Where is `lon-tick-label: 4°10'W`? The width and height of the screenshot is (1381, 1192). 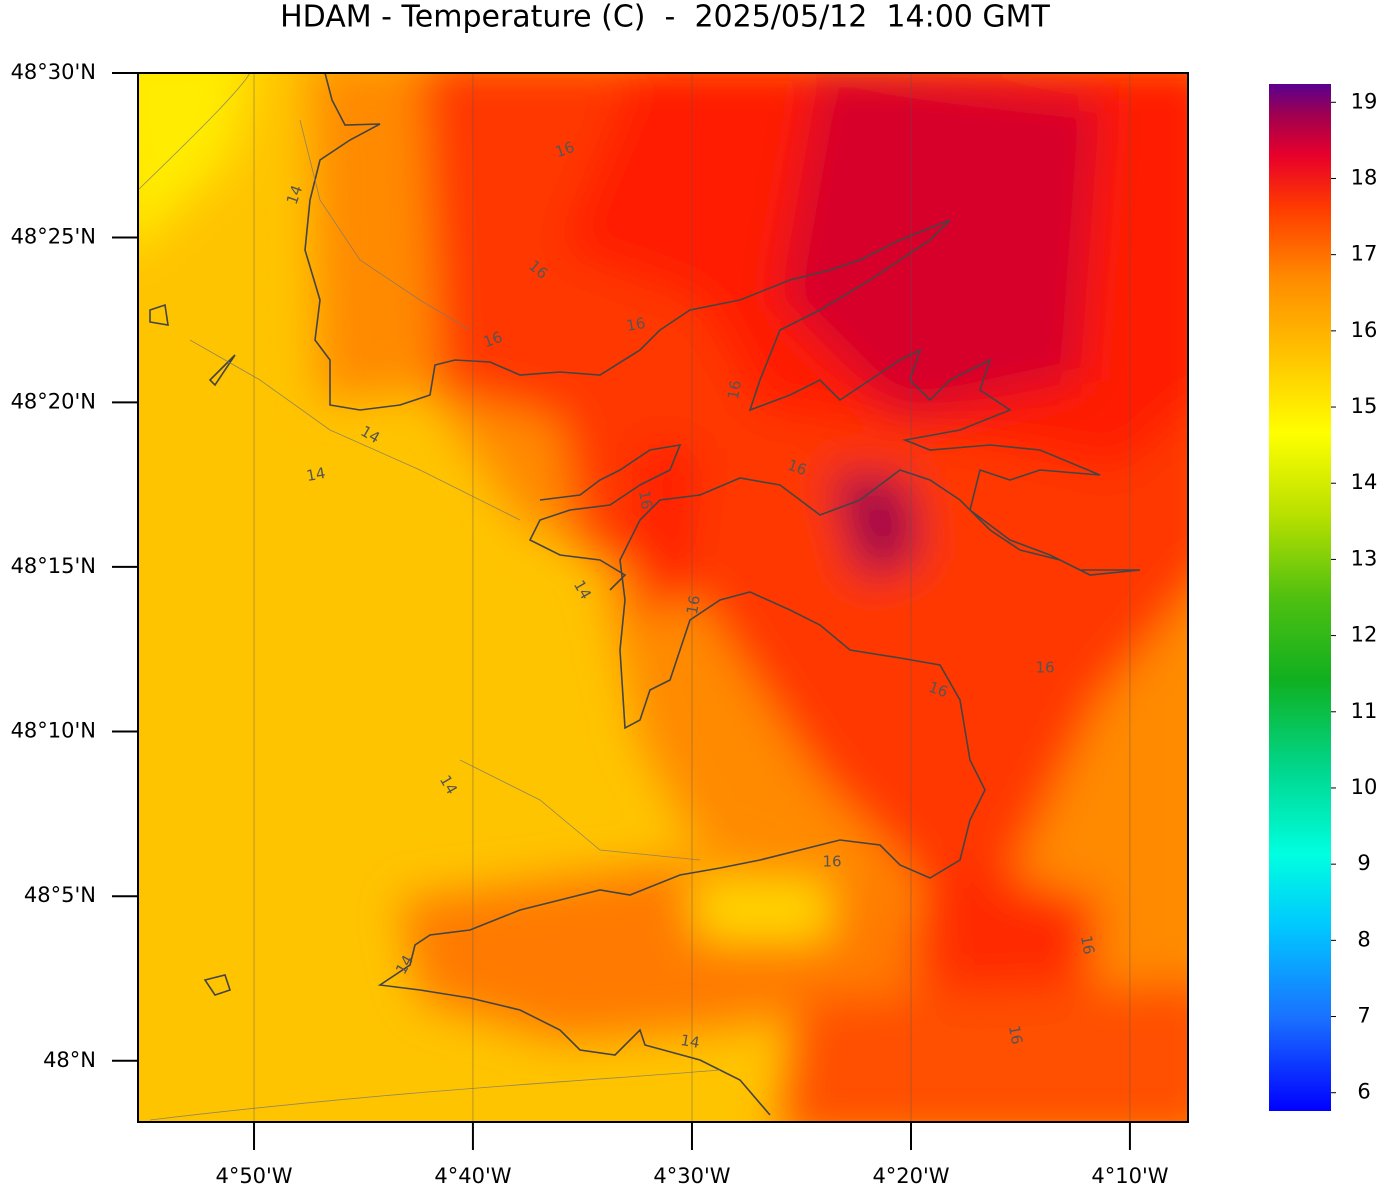 lon-tick-label: 4°10'W is located at coordinates (1129, 1176).